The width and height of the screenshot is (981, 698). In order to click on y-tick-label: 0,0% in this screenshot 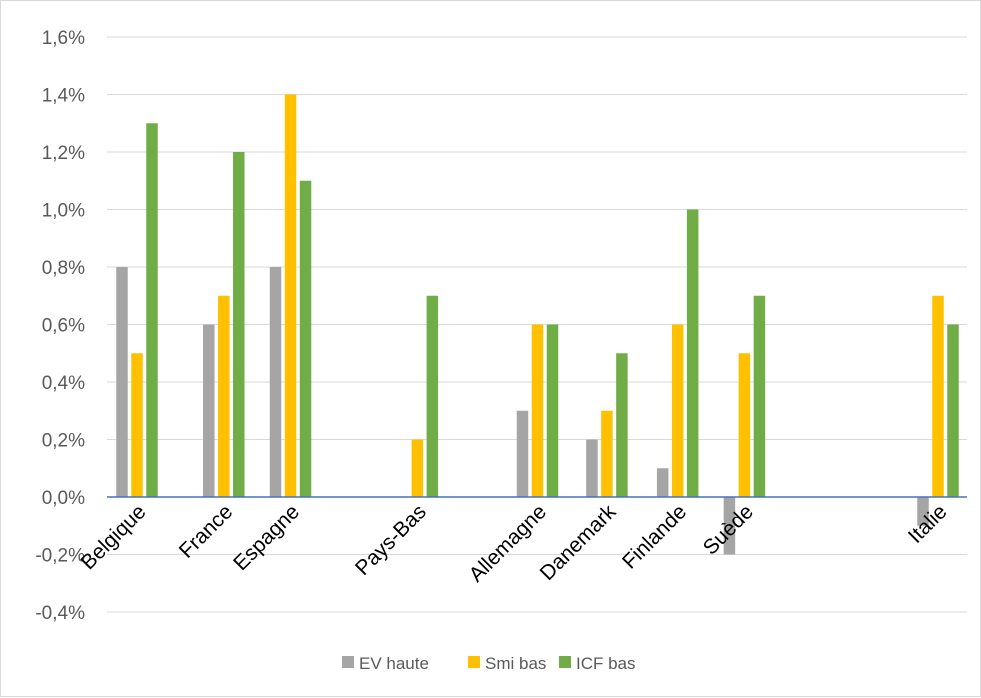, I will do `click(63, 498)`.